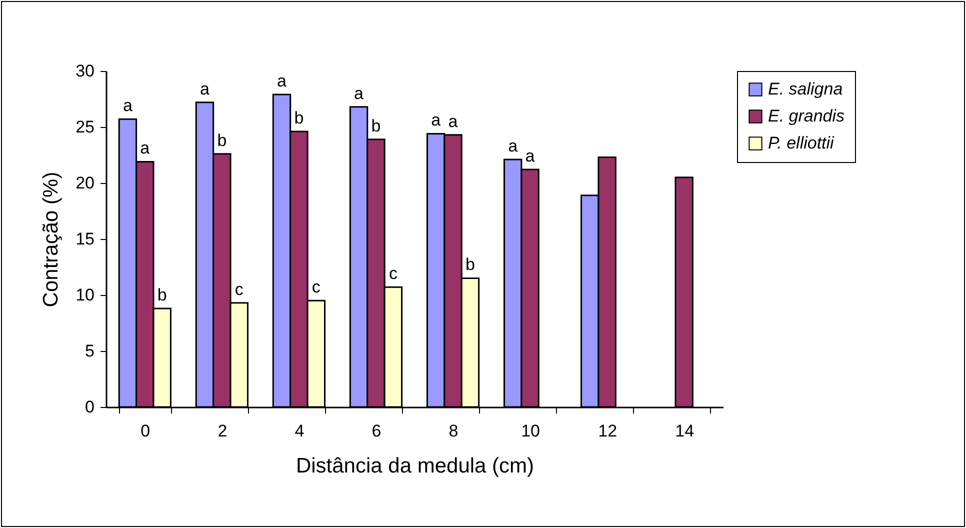 This screenshot has height=528, width=966. What do you see at coordinates (530, 431) in the screenshot?
I see `x-tick-label: 10` at bounding box center [530, 431].